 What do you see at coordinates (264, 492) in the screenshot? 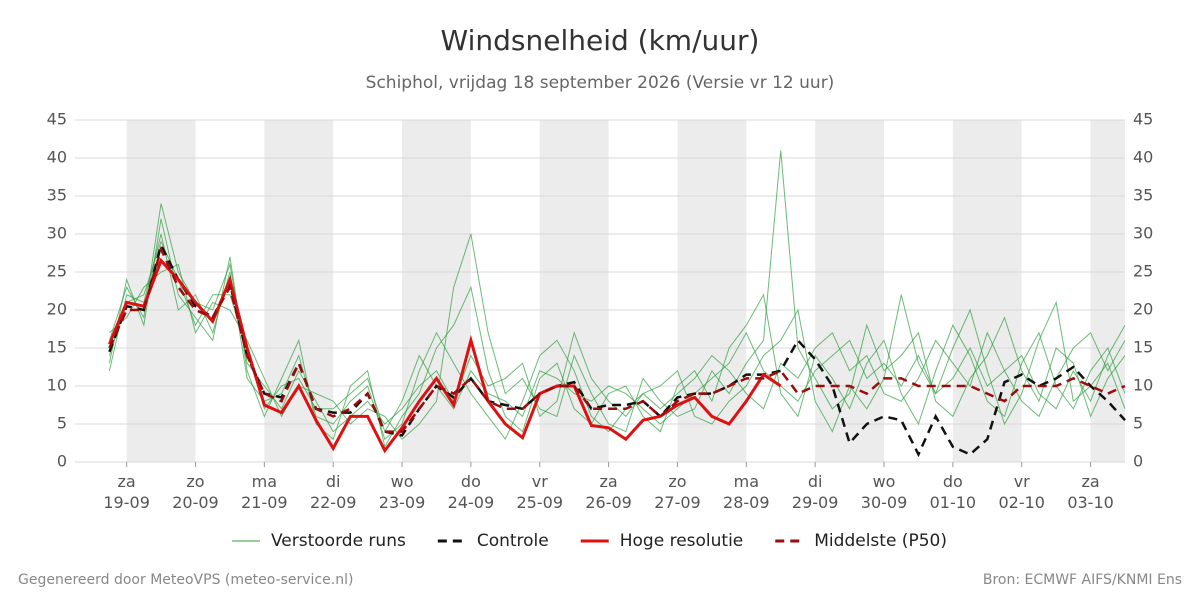
I see `x-tick-label: ma 21-09` at bounding box center [264, 492].